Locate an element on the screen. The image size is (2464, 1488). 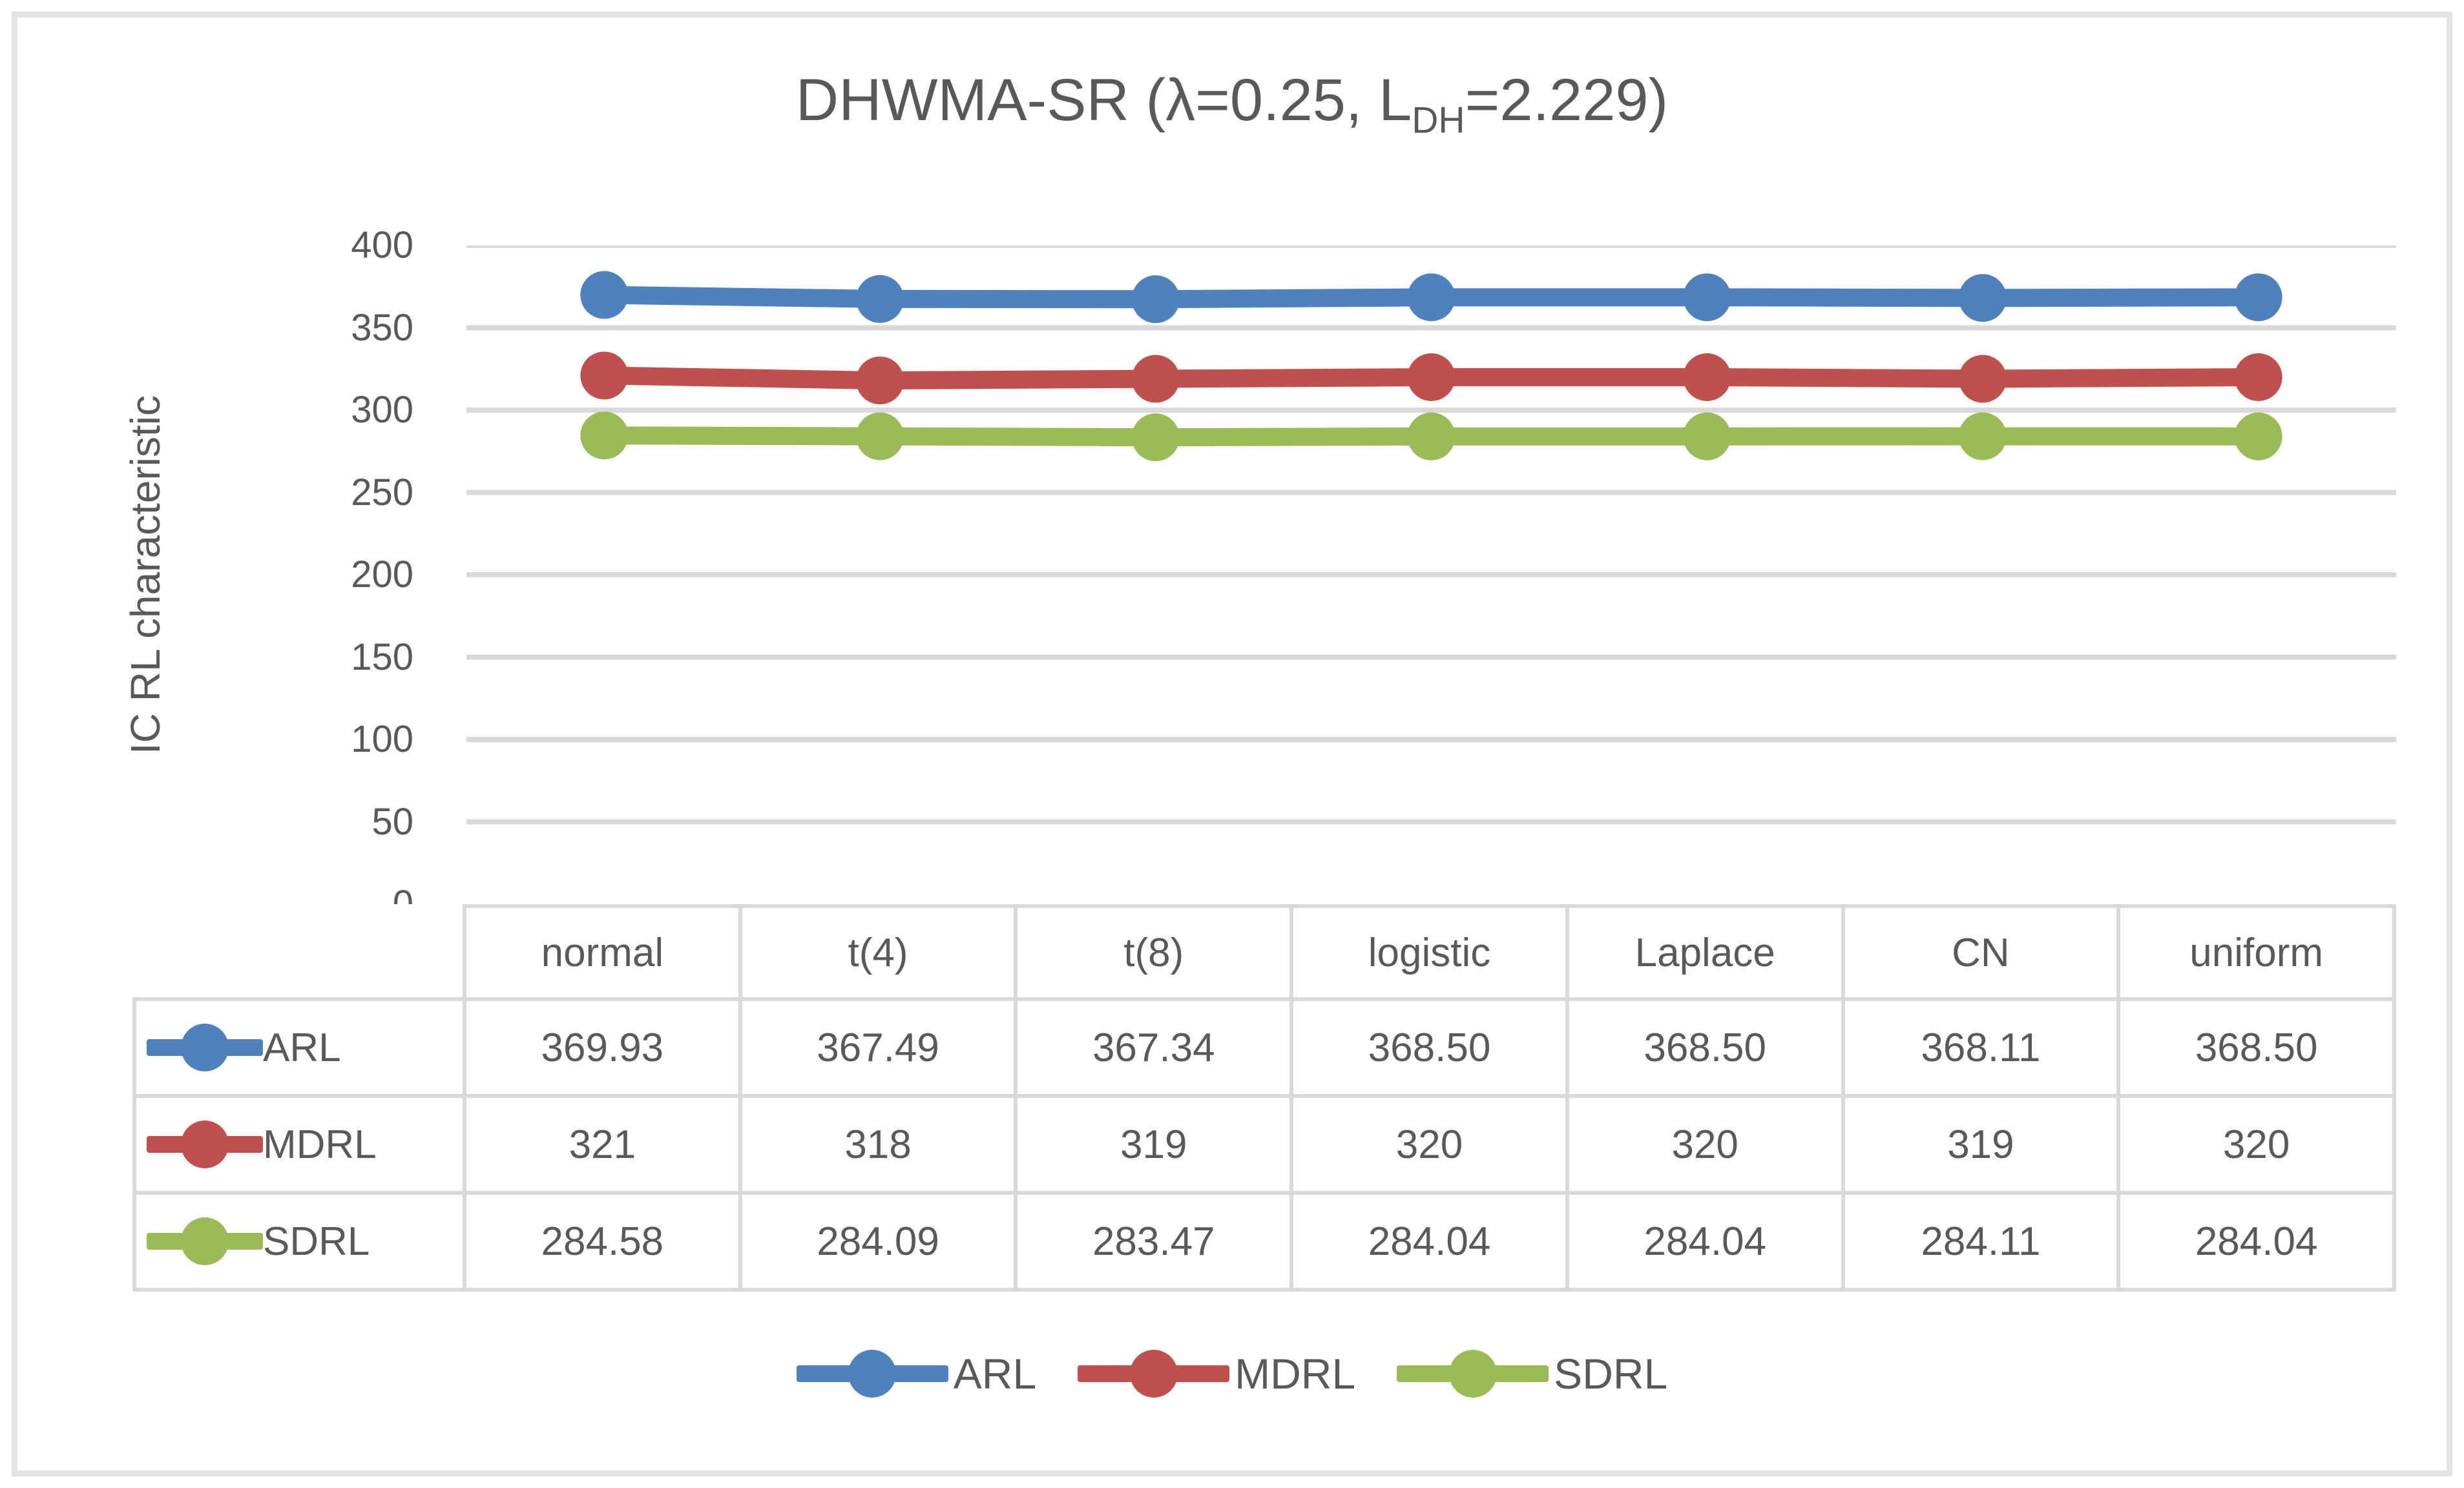
data-point-ARL-CN is located at coordinates (1983, 298).